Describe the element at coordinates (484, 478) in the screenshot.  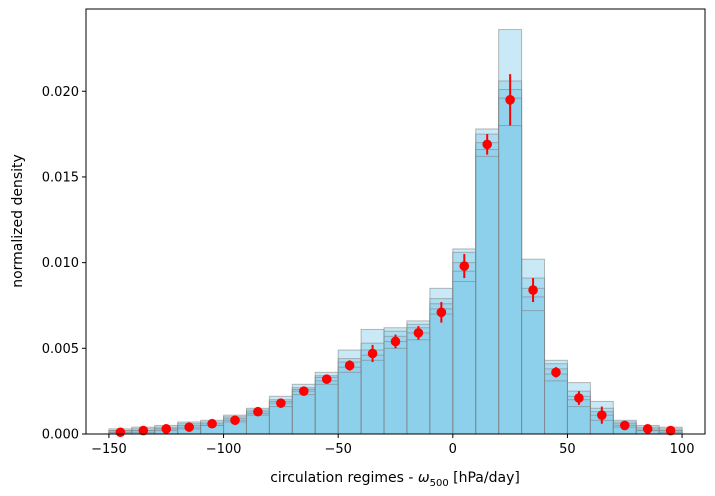
I see `x-axis-label-suffix: [hPa/day]` at that location.